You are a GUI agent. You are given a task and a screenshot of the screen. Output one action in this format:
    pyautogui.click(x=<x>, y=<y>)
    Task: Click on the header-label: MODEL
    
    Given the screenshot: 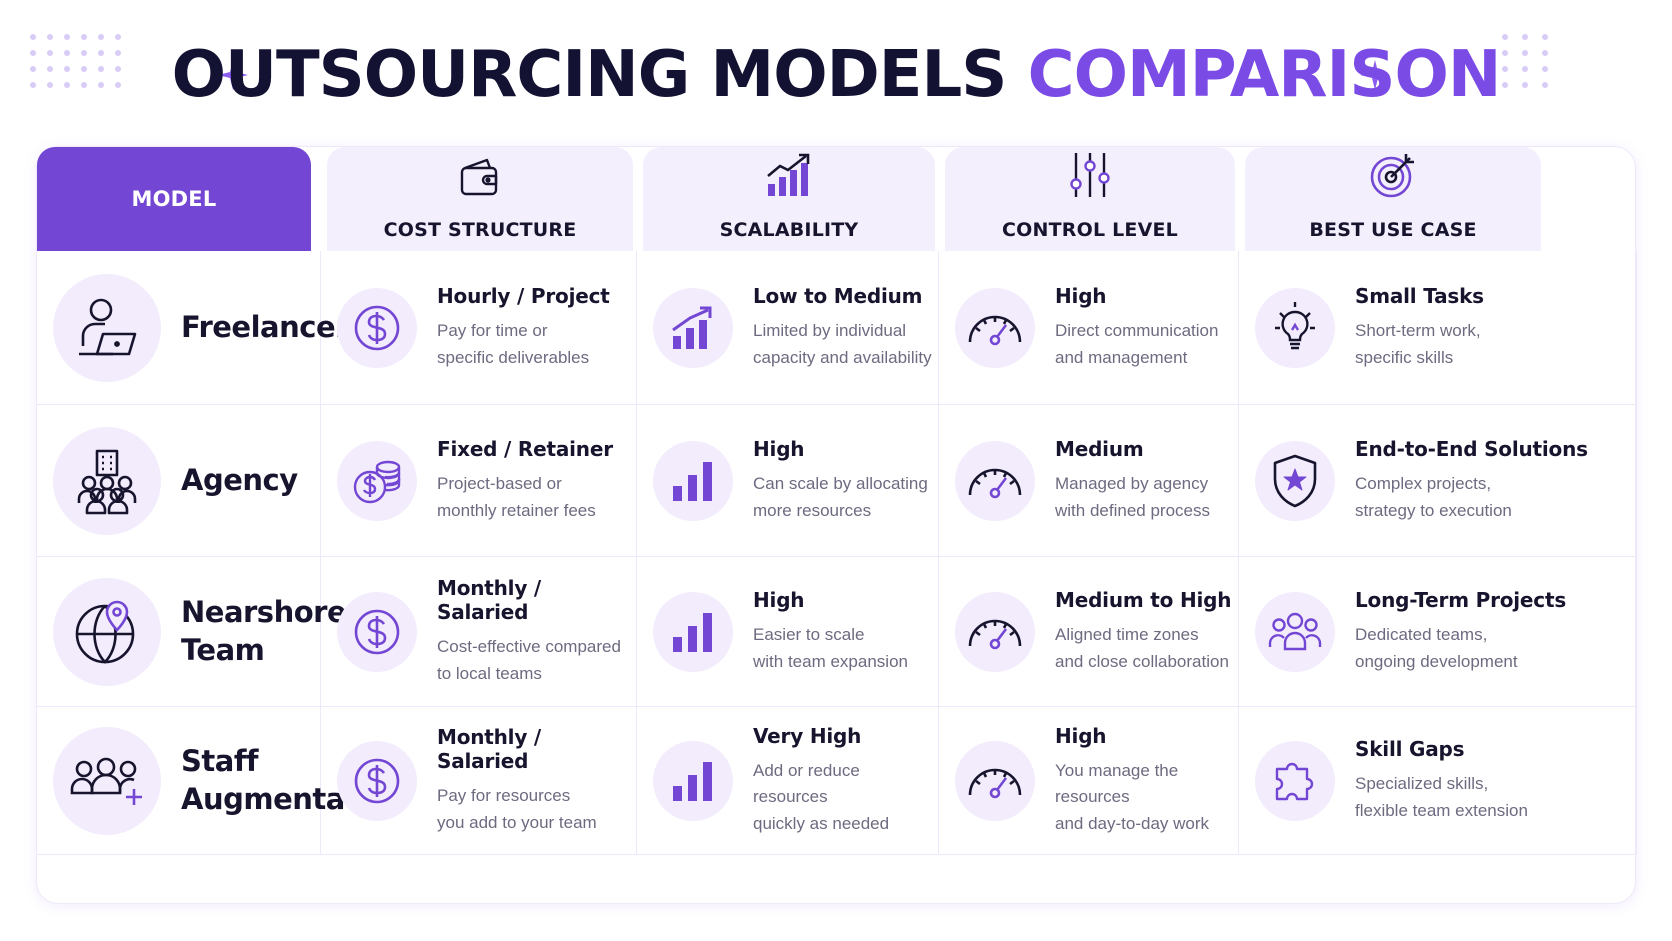 What is the action you would take?
    pyautogui.click(x=174, y=199)
    